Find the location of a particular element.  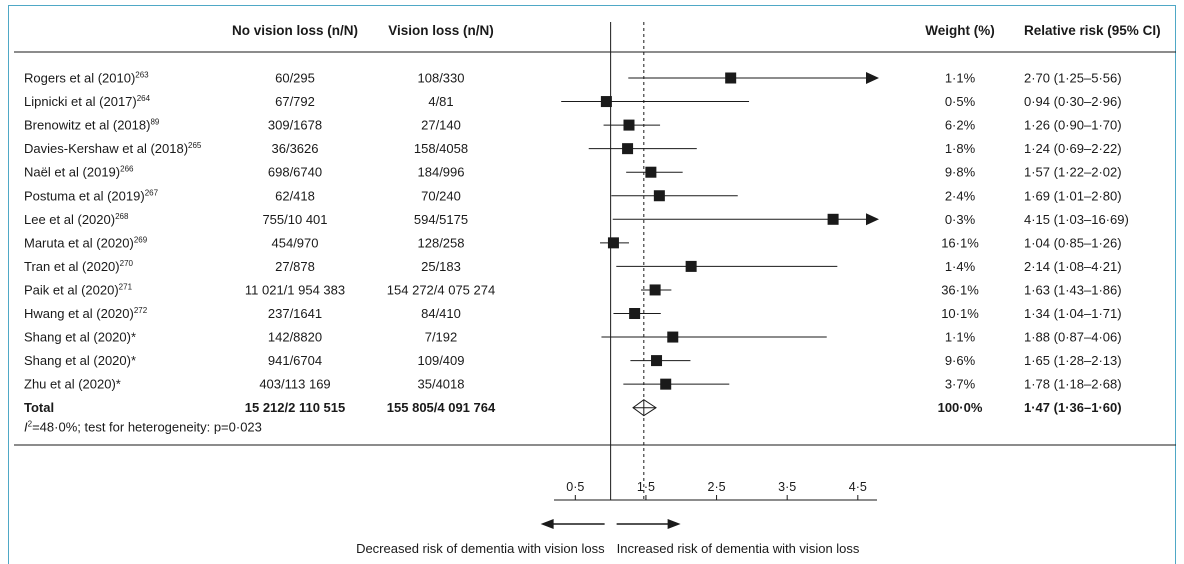

vision-loss-value: 25/183 is located at coordinates (441, 266).